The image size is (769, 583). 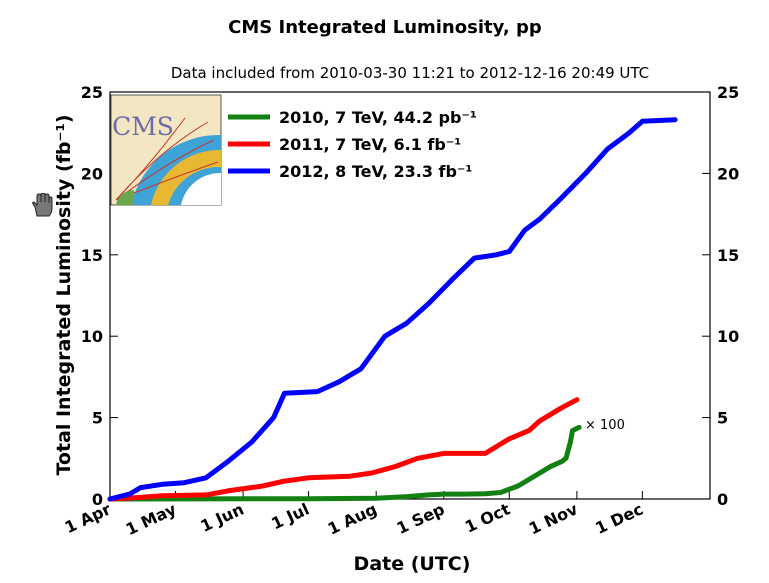 What do you see at coordinates (370, 144) in the screenshot?
I see `legend-label-2011: 2011, 7 TeV, 6.1 fb⁻¹` at bounding box center [370, 144].